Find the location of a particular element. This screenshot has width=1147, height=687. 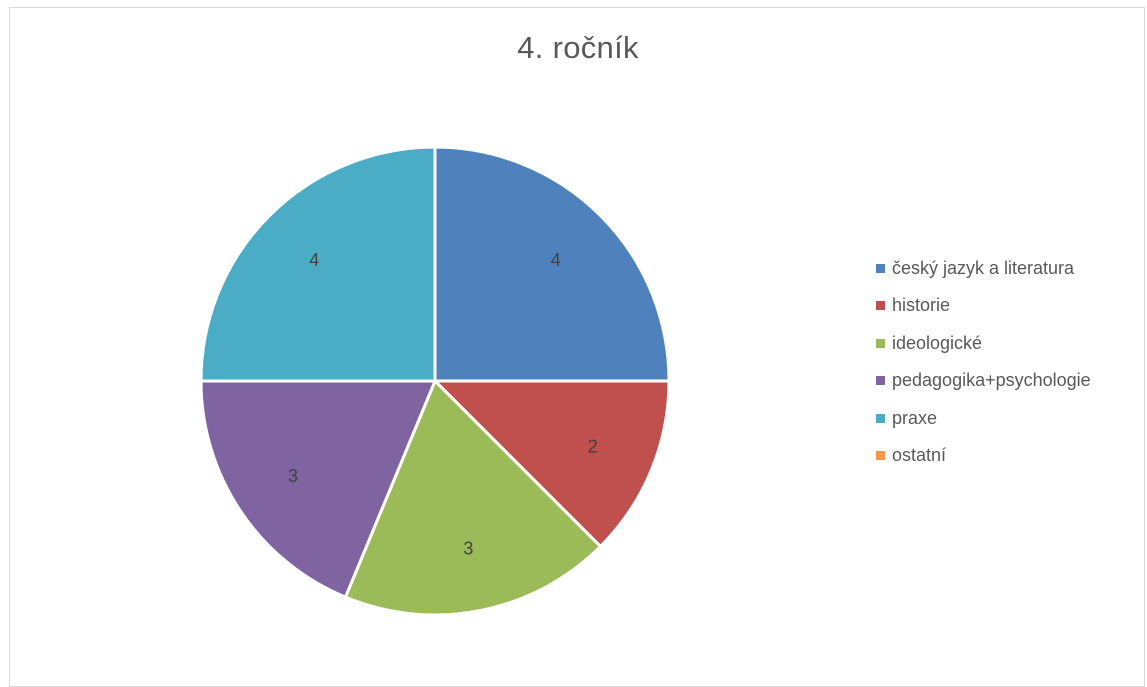

legend-item-historie: historie is located at coordinates (983, 306).